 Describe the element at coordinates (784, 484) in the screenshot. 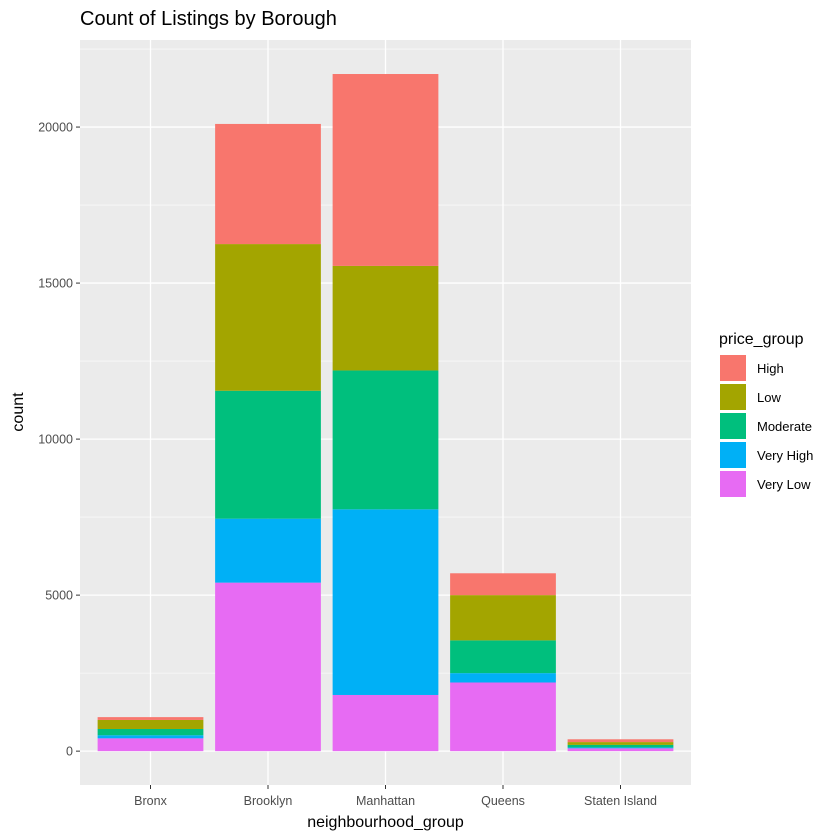

I see `legend-label: Very Low` at that location.